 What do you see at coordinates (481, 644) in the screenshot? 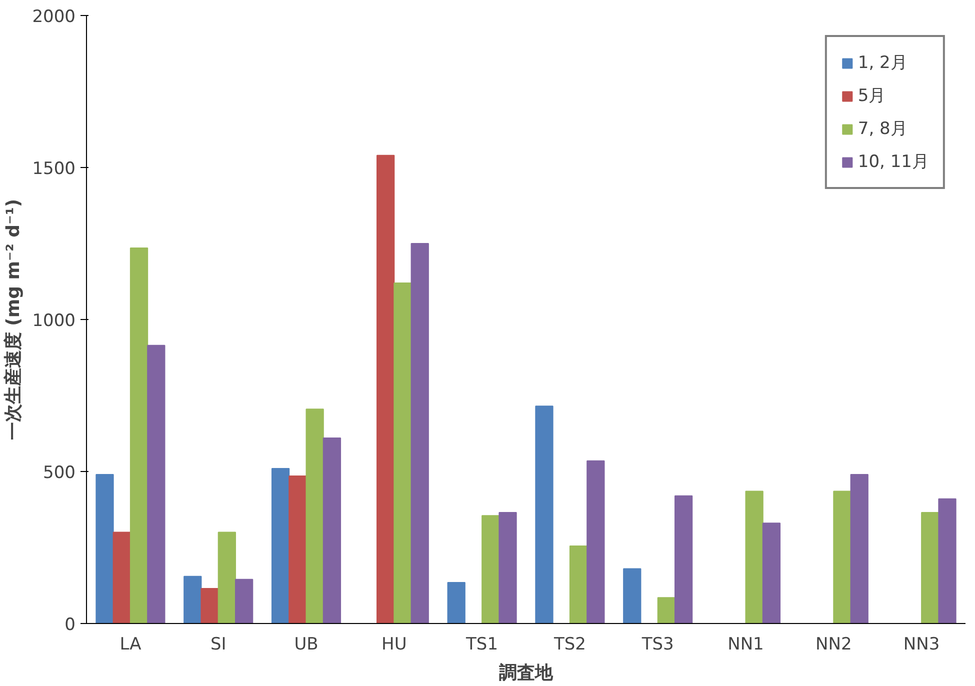
I see `x-tick-label: TS1` at bounding box center [481, 644].